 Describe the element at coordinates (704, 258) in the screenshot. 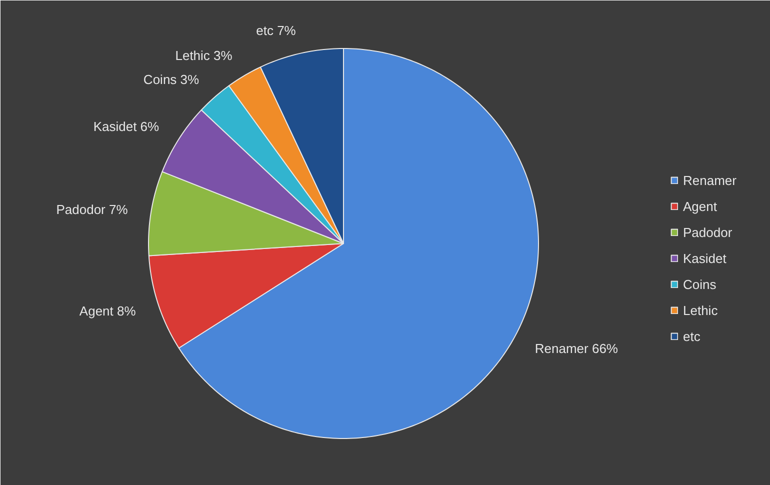

I see `legend-label: Kasidet` at that location.